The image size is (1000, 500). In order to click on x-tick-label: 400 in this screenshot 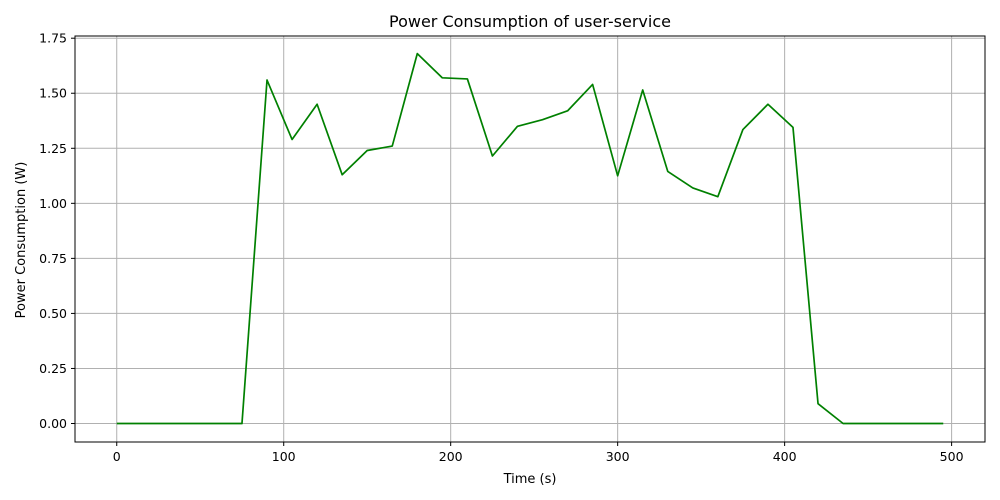, I will do `click(785, 456)`.